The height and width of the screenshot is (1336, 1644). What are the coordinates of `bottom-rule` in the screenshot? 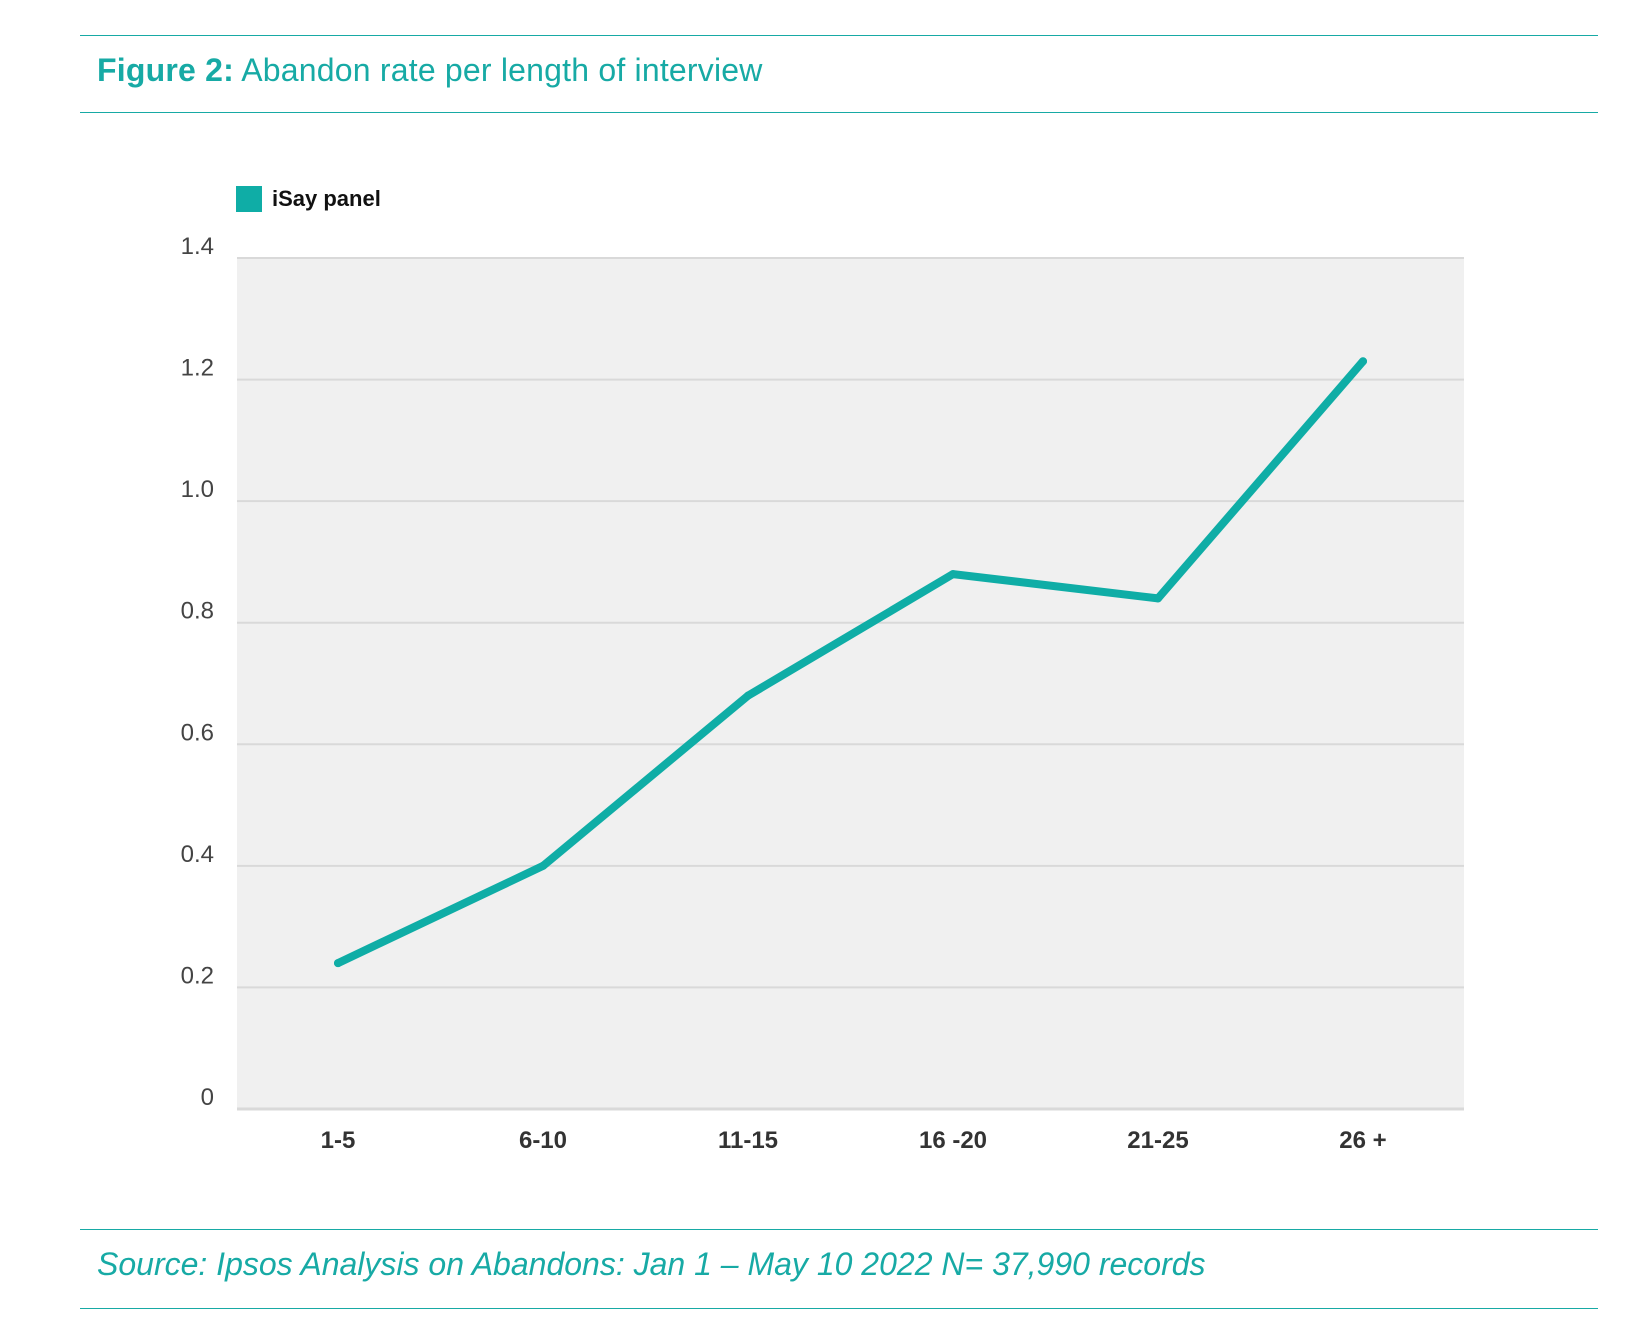 It's located at (839, 1308).